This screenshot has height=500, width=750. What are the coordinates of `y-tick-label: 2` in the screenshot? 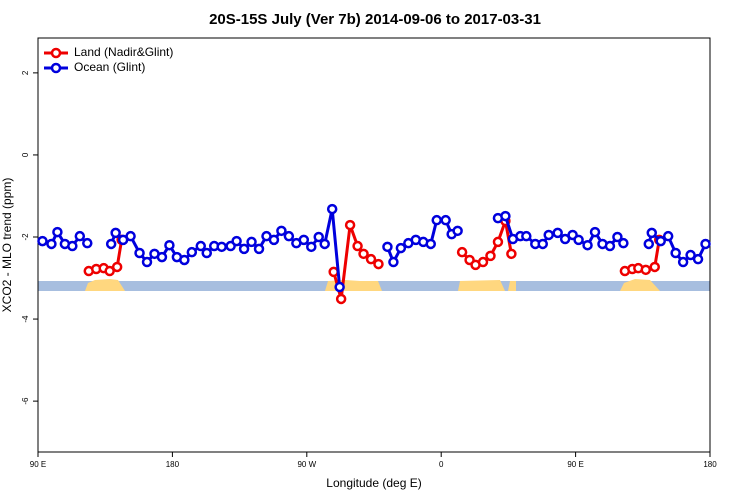 It's located at (25, 72).